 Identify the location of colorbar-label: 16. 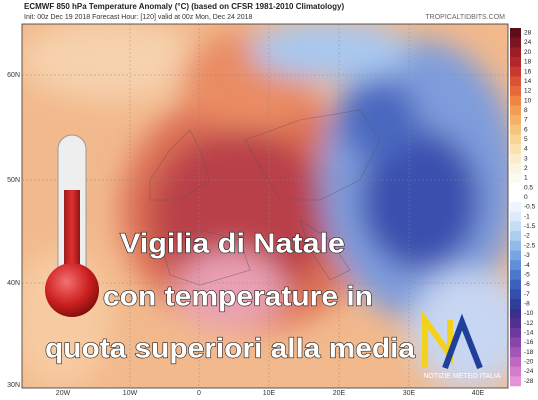
(528, 71).